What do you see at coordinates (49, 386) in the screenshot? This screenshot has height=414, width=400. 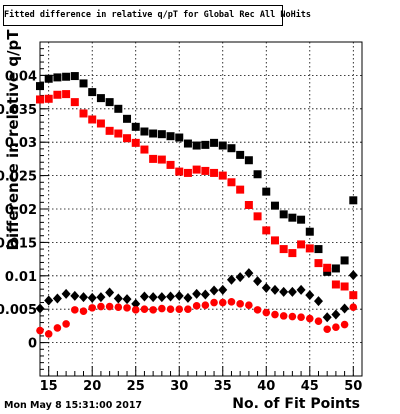 I see `x-tick-label: 15` at bounding box center [49, 386].